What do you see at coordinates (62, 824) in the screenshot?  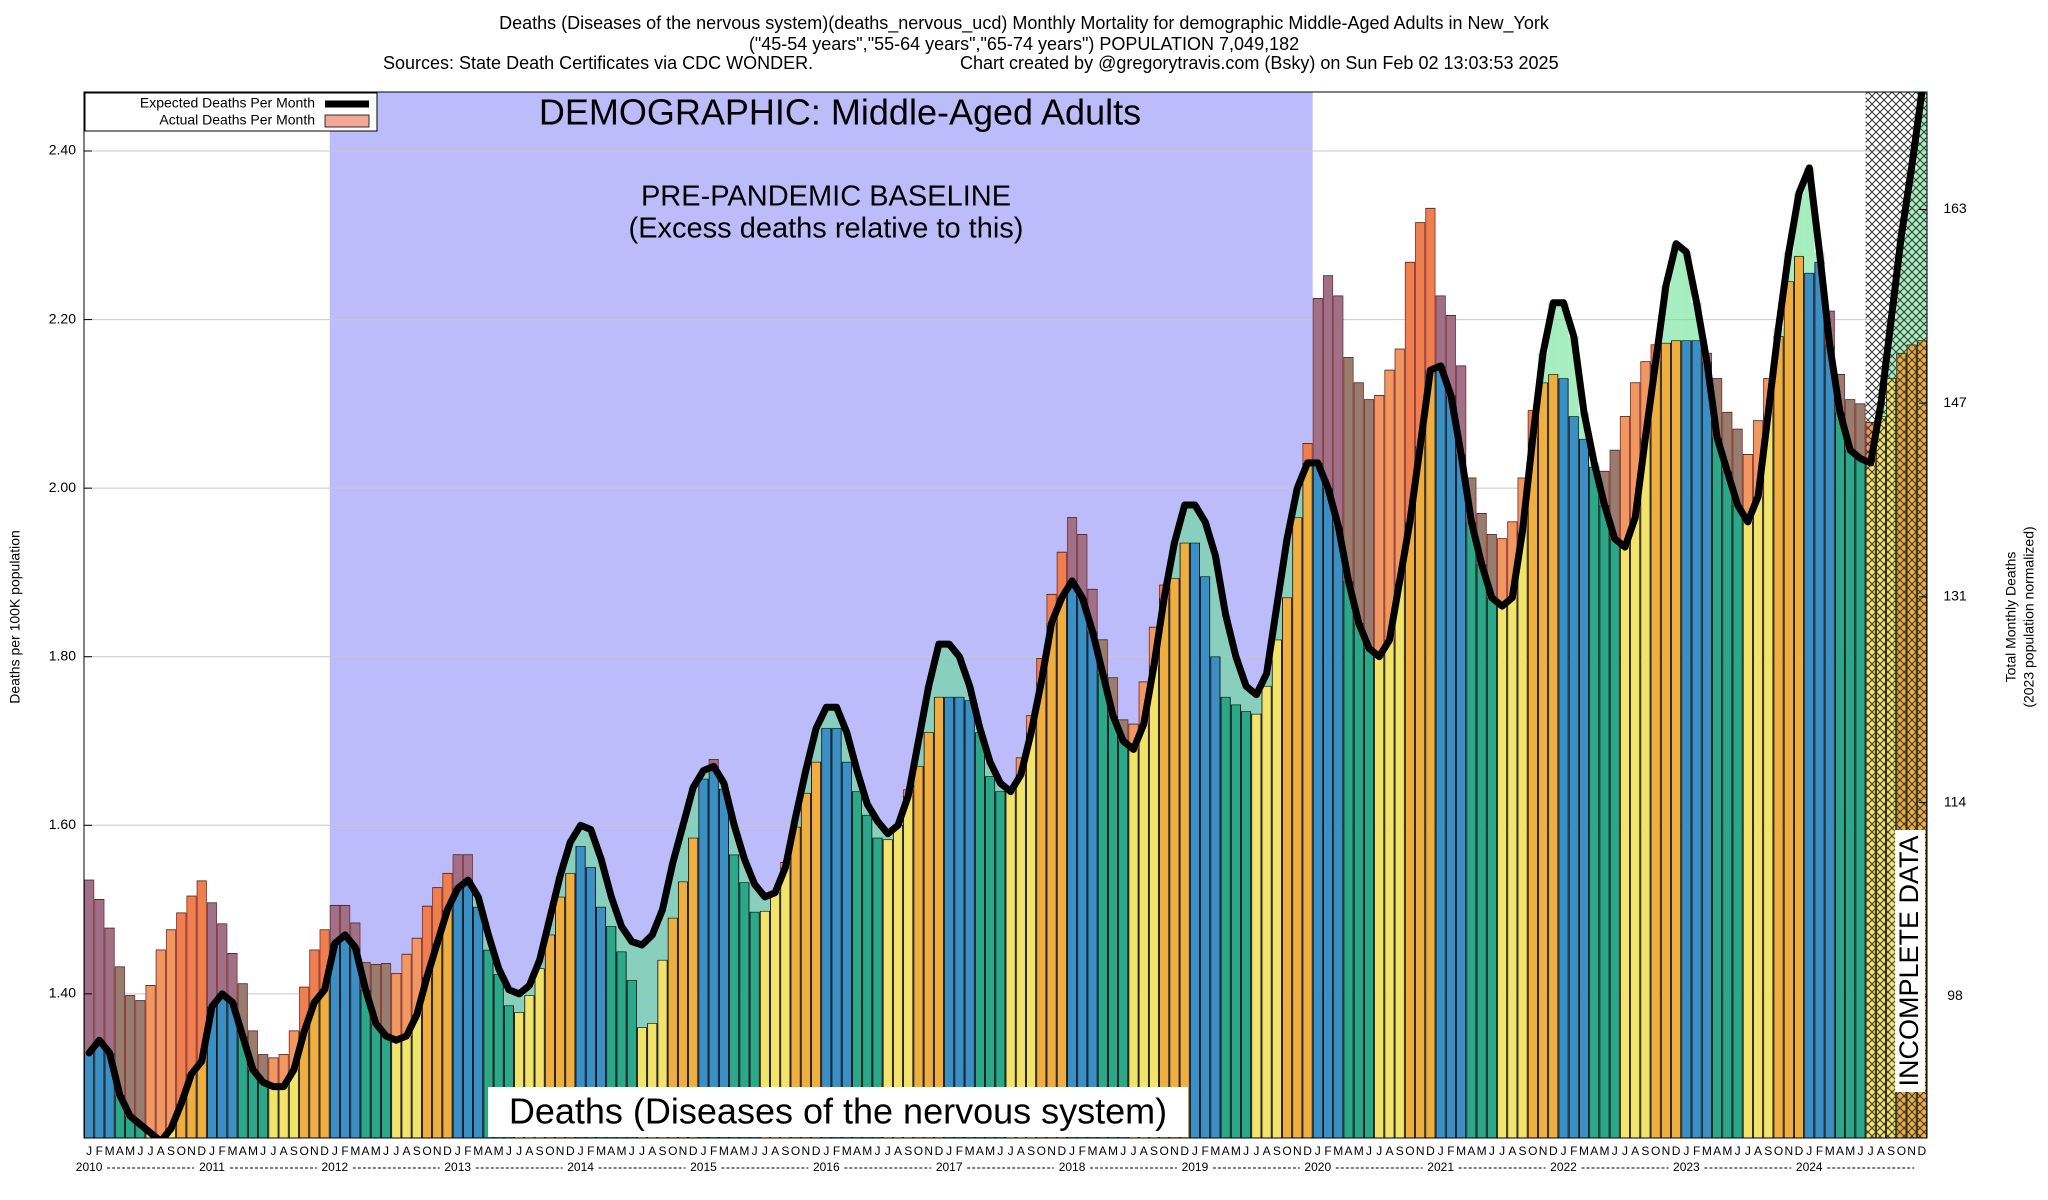 I see `y-tick-label: 1.60` at bounding box center [62, 824].